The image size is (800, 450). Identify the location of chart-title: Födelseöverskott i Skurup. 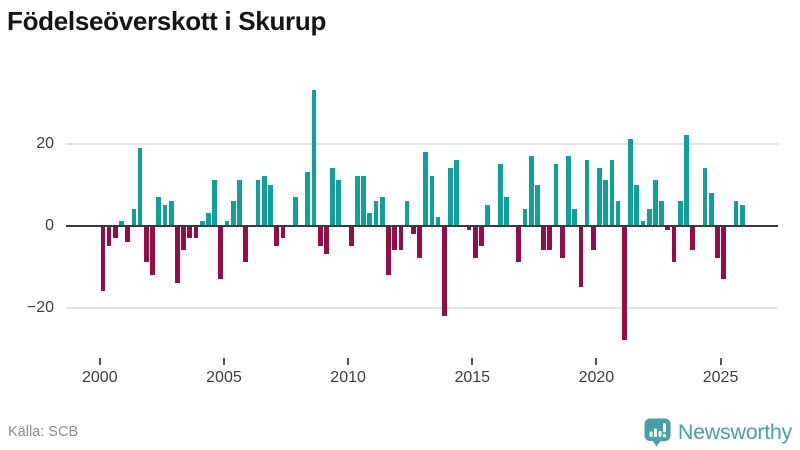
(167, 21).